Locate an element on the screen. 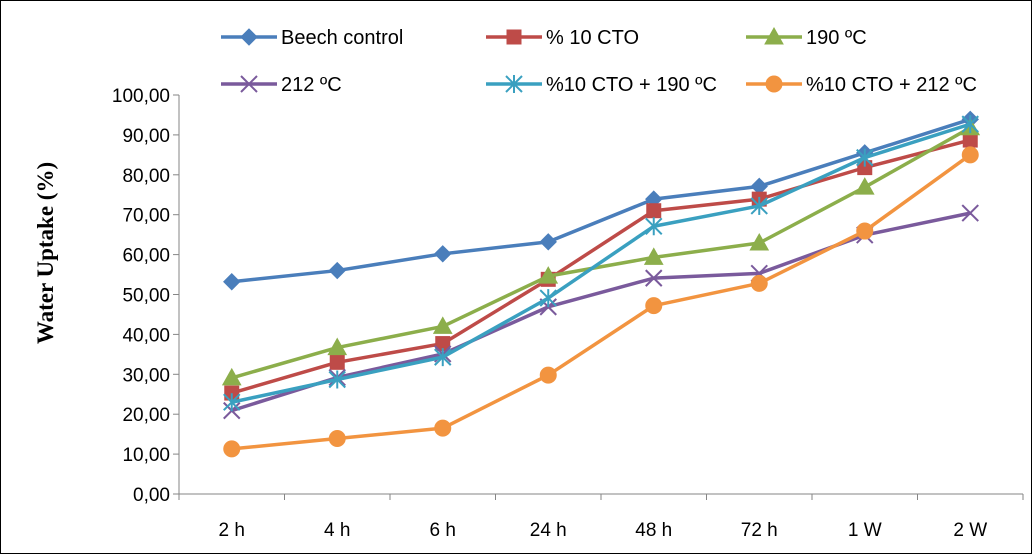 The height and width of the screenshot is (558, 1032). y-tick-label: 80,00 is located at coordinates (146, 176).